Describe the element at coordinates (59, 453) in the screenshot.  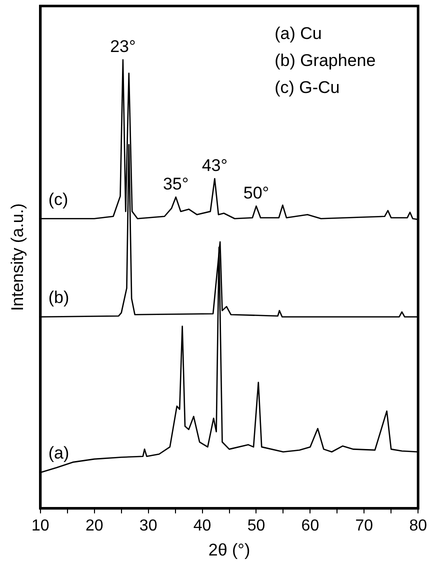
I see `series-label: (a)` at that location.